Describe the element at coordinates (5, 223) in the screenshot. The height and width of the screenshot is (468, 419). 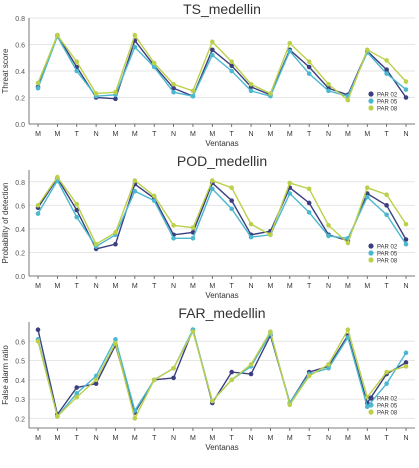
I see `y-axis-label: Probability of detection` at that location.